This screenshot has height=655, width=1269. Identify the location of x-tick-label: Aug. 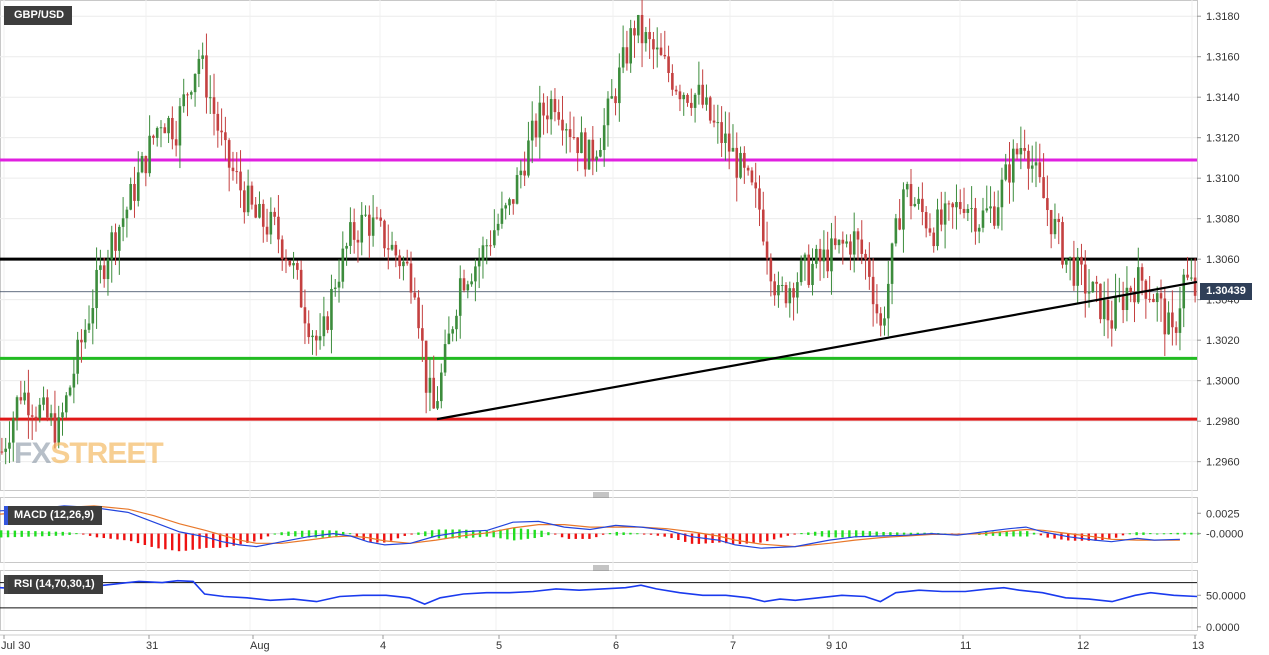
(260, 646).